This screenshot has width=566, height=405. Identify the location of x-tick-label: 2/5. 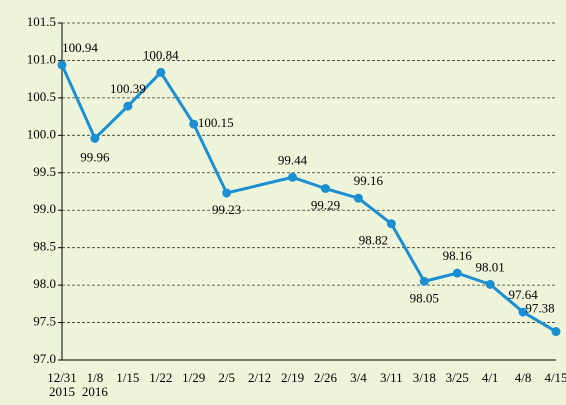
(226, 377).